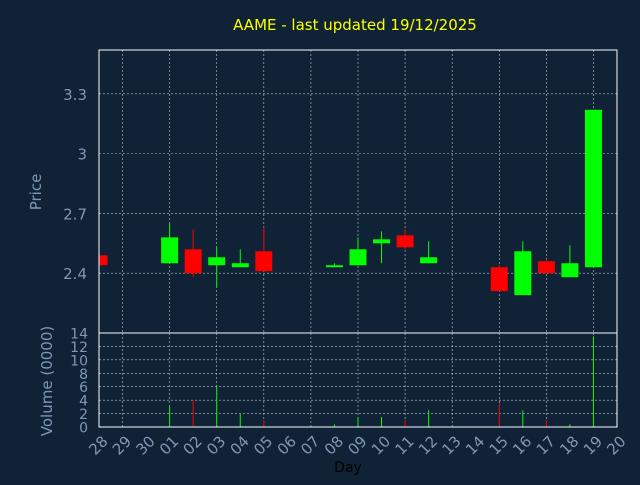 This screenshot has width=640, height=485. What do you see at coordinates (475, 445) in the screenshot?
I see `x-tick-label: 14` at bounding box center [475, 445].